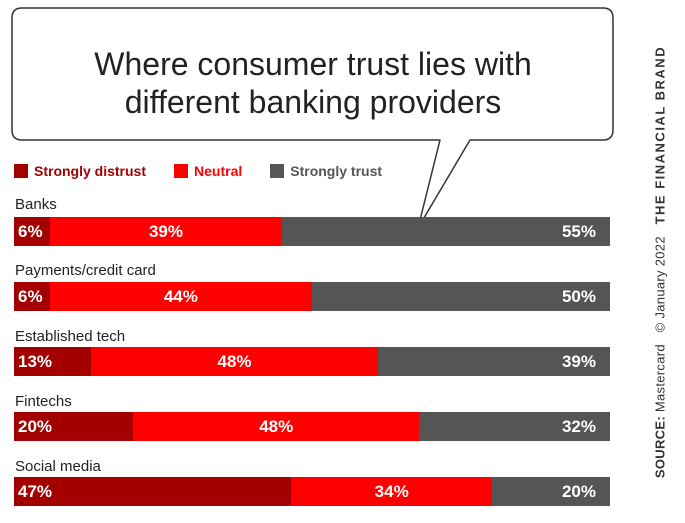  I want to click on data-label-neutral-social-media: 34%, so click(391, 491).